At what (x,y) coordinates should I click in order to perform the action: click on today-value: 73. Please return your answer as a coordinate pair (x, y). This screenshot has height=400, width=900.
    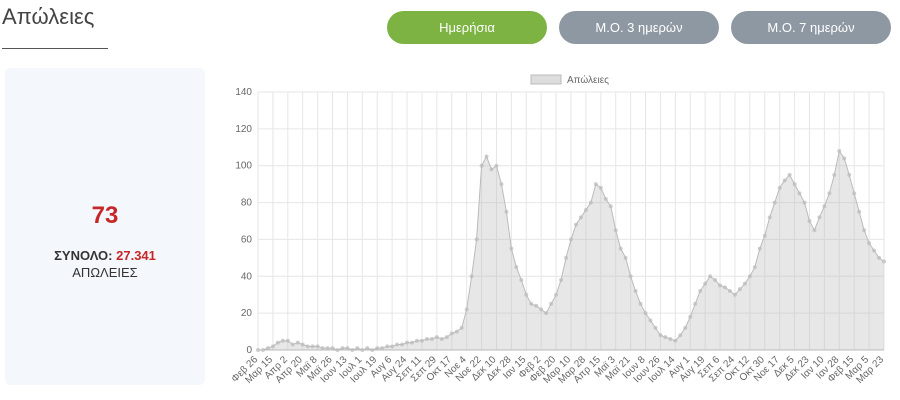
    Looking at the image, I should click on (105, 215).